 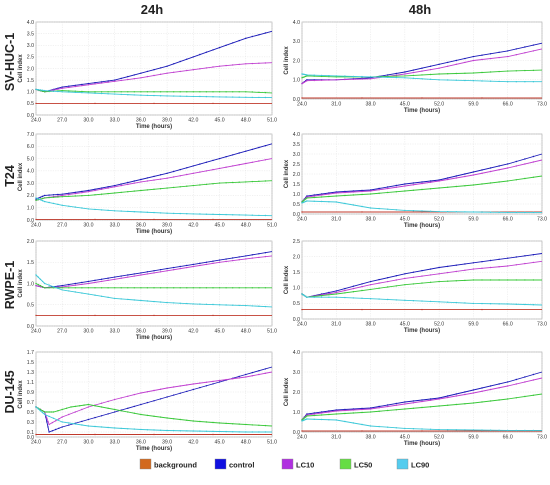 I want to click on series-background, so click(x=153, y=219).